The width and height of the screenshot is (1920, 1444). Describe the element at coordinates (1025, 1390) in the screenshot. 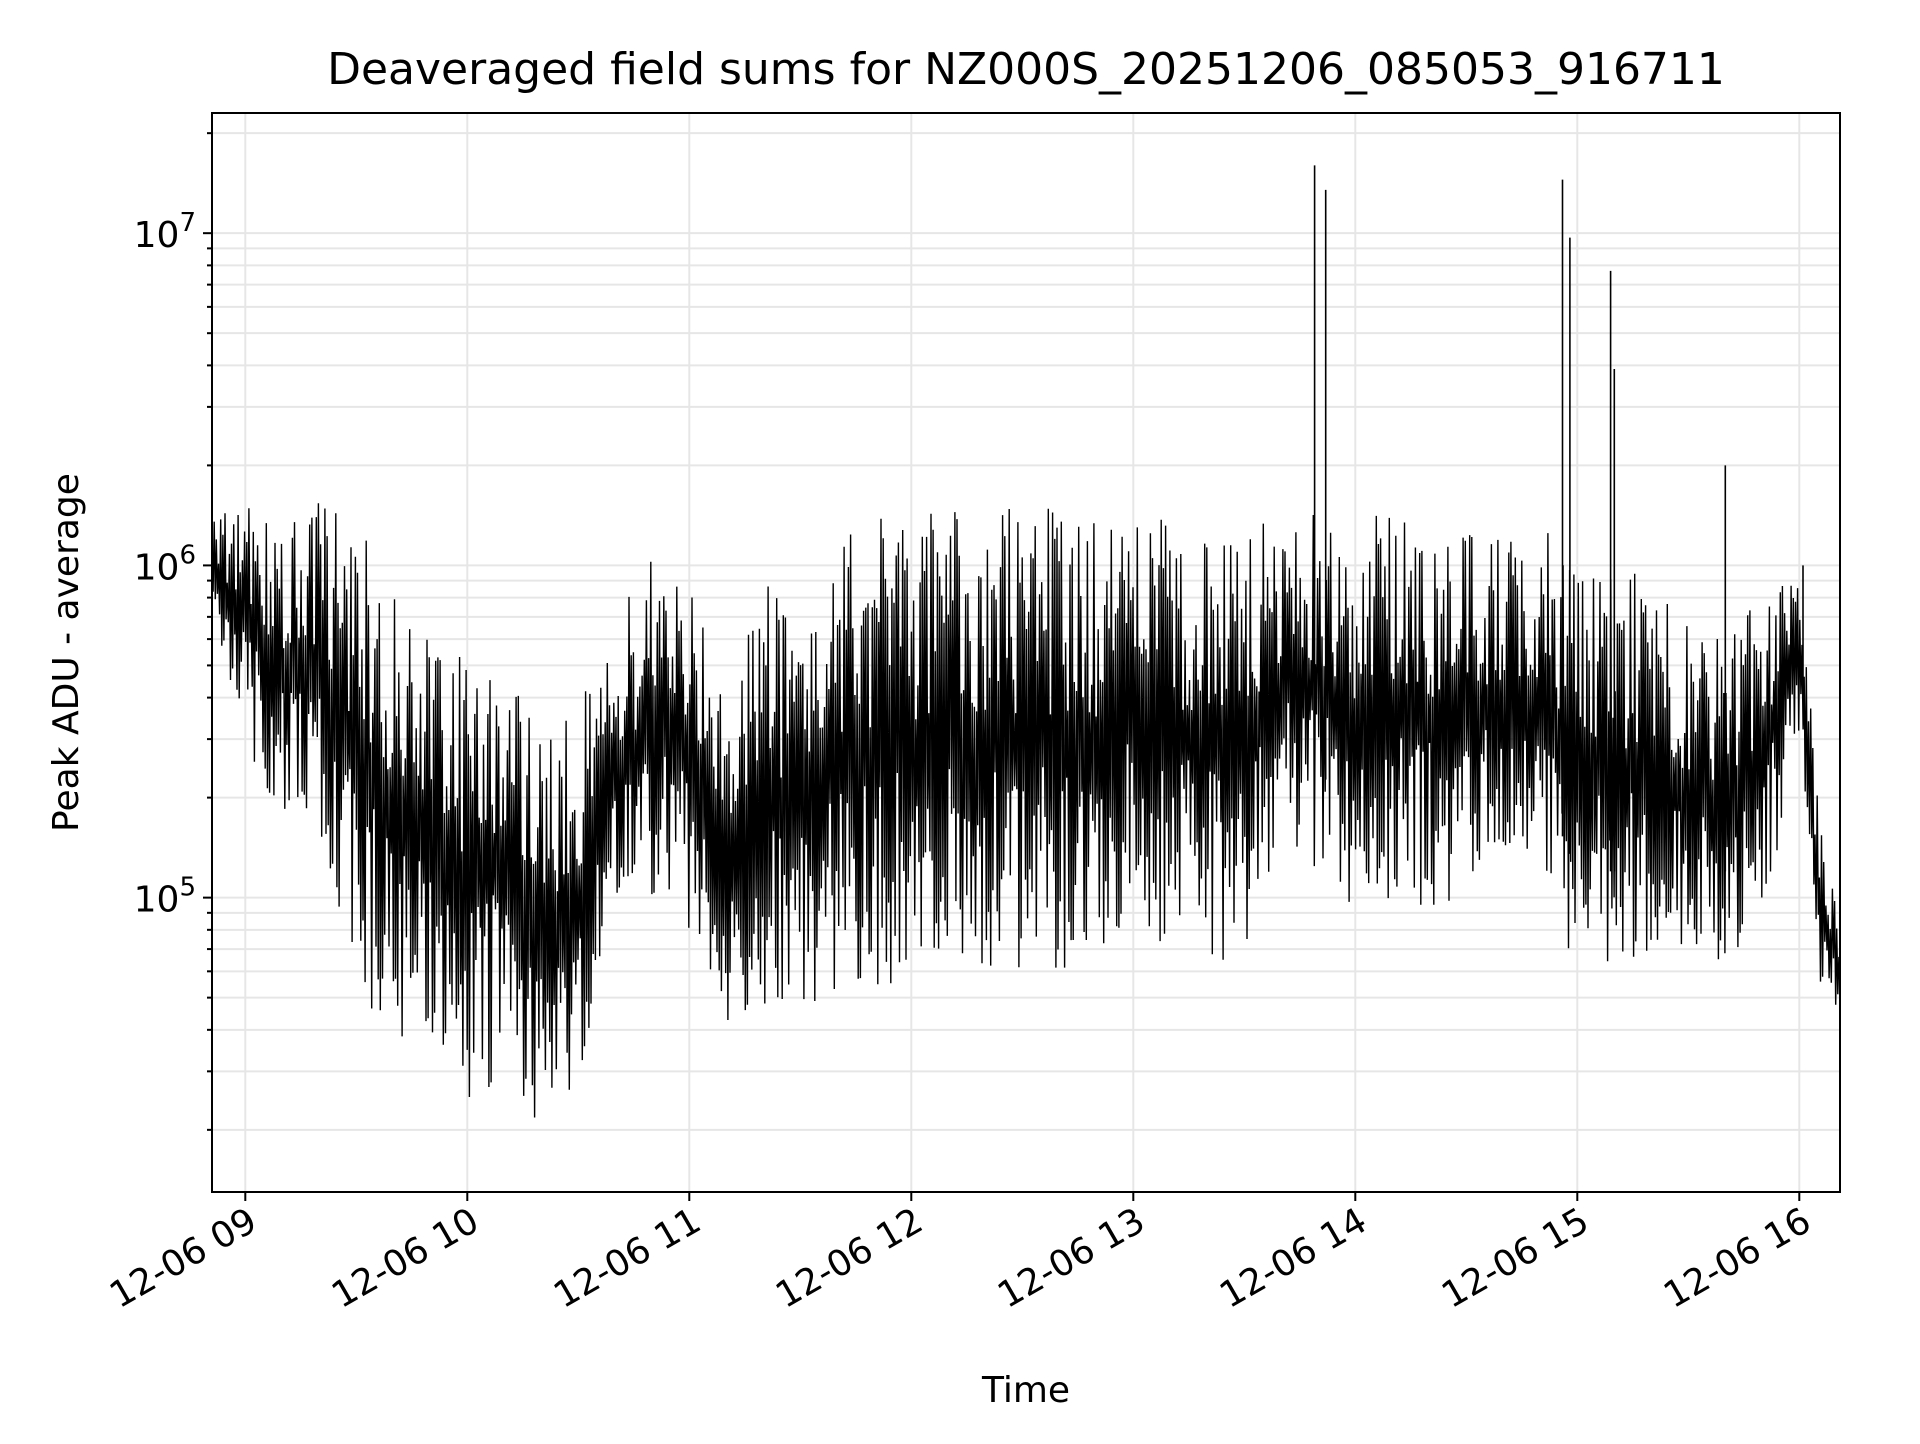

I see `x-axis-label: Time` at that location.